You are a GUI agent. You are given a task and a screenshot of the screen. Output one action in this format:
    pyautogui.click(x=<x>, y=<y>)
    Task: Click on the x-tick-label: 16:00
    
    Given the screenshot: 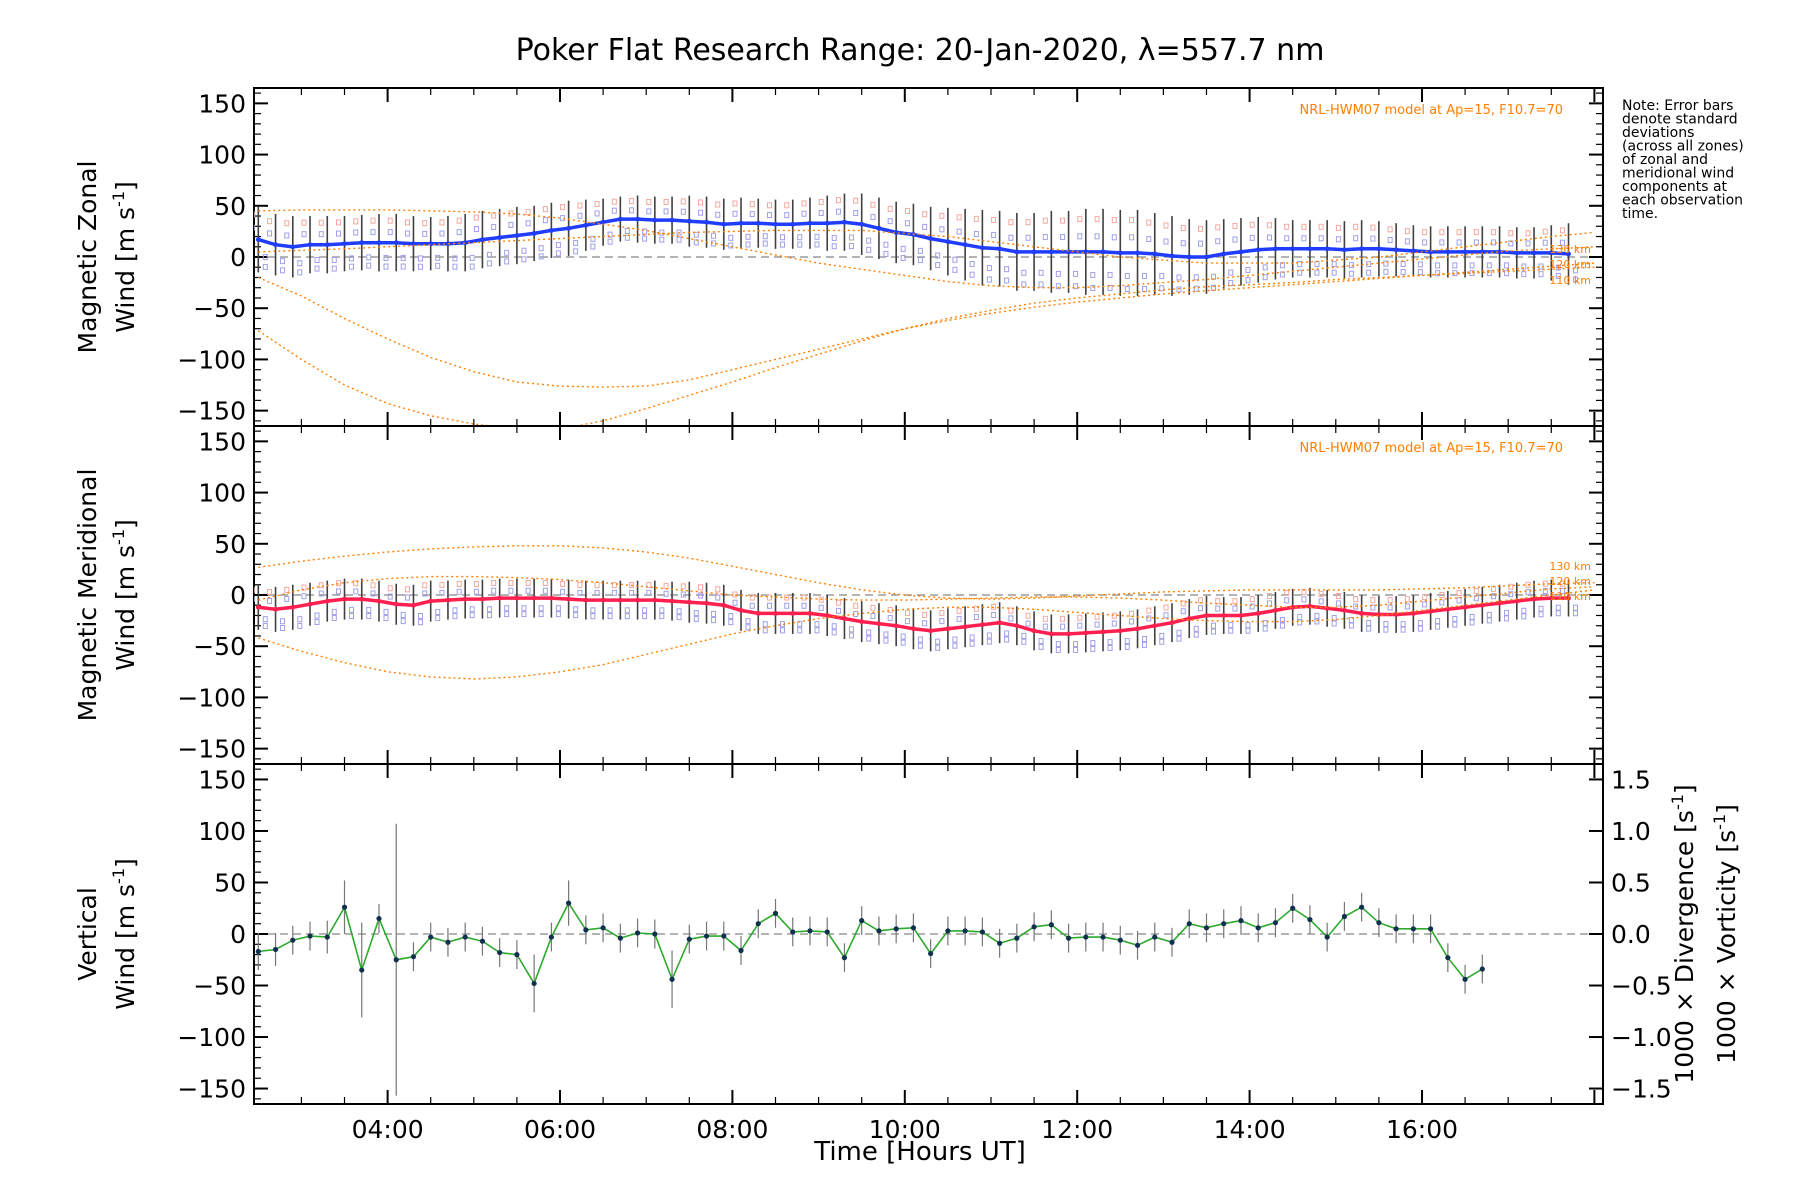 What is the action you would take?
    pyautogui.click(x=1422, y=1129)
    